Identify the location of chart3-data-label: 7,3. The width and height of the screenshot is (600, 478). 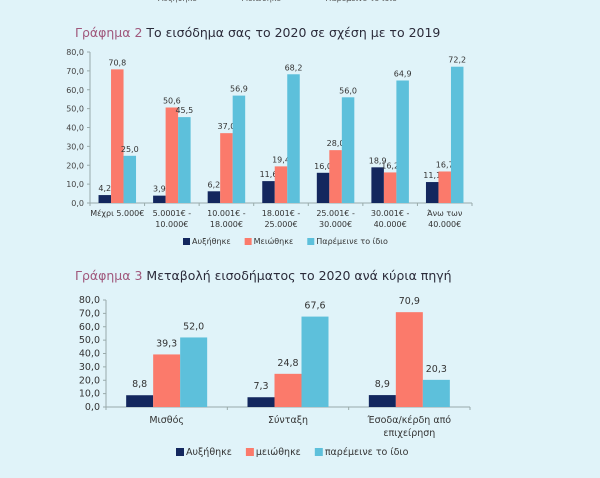
(260, 386).